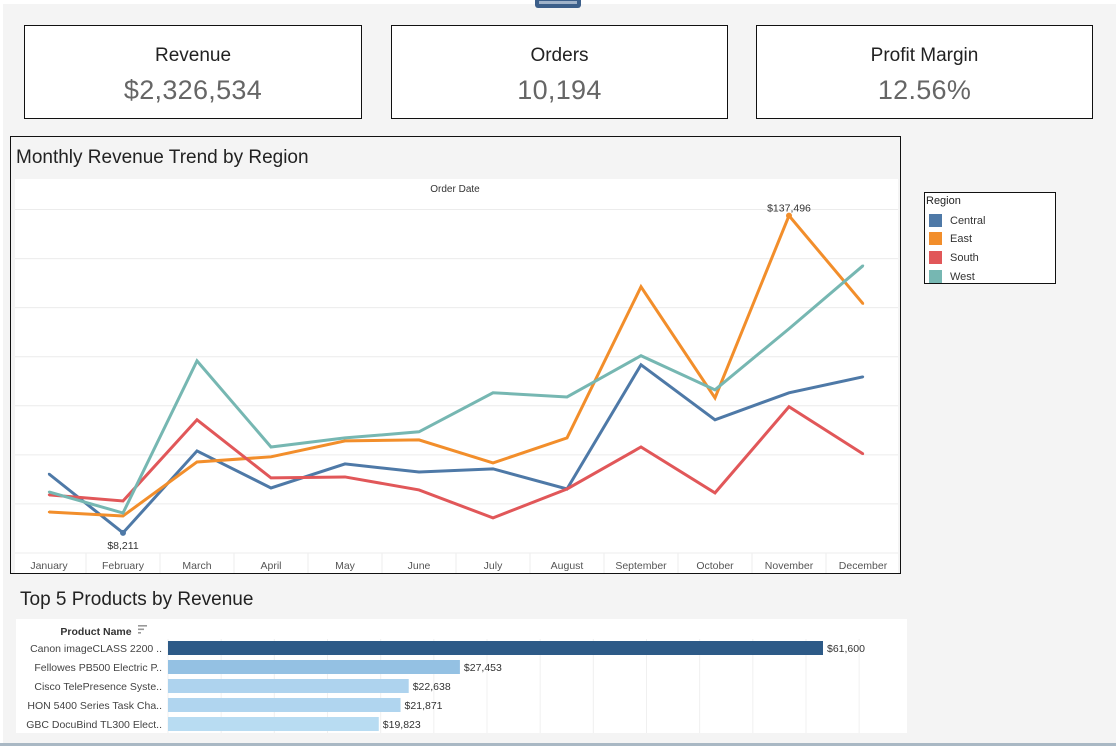  I want to click on toolbar-toggle-tab, so click(558, 4).